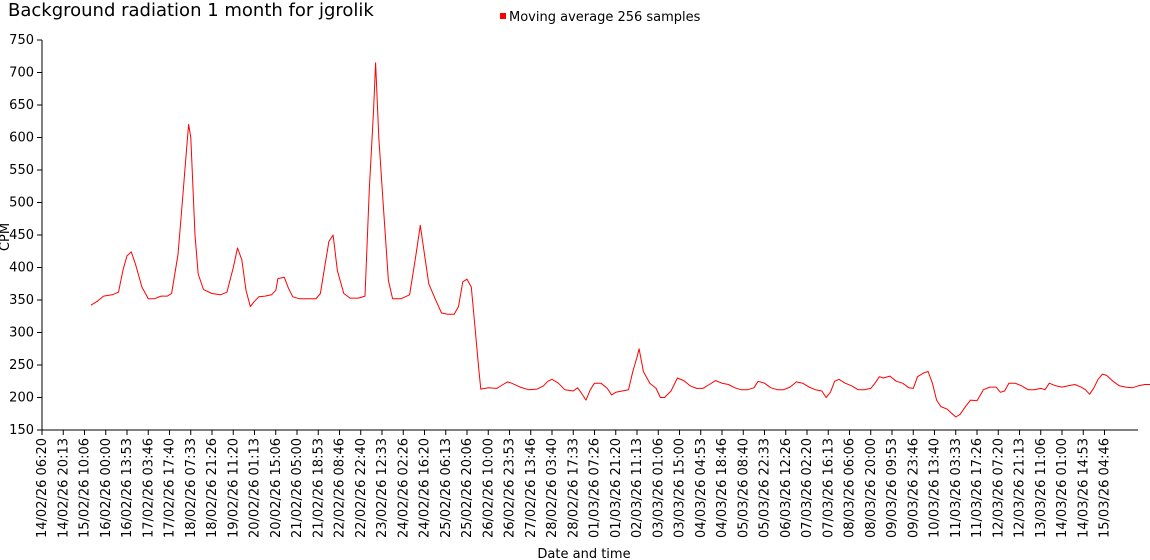  Describe the element at coordinates (488, 488) in the screenshot. I see `x-tick-label: 26/02/26 10:00` at that location.